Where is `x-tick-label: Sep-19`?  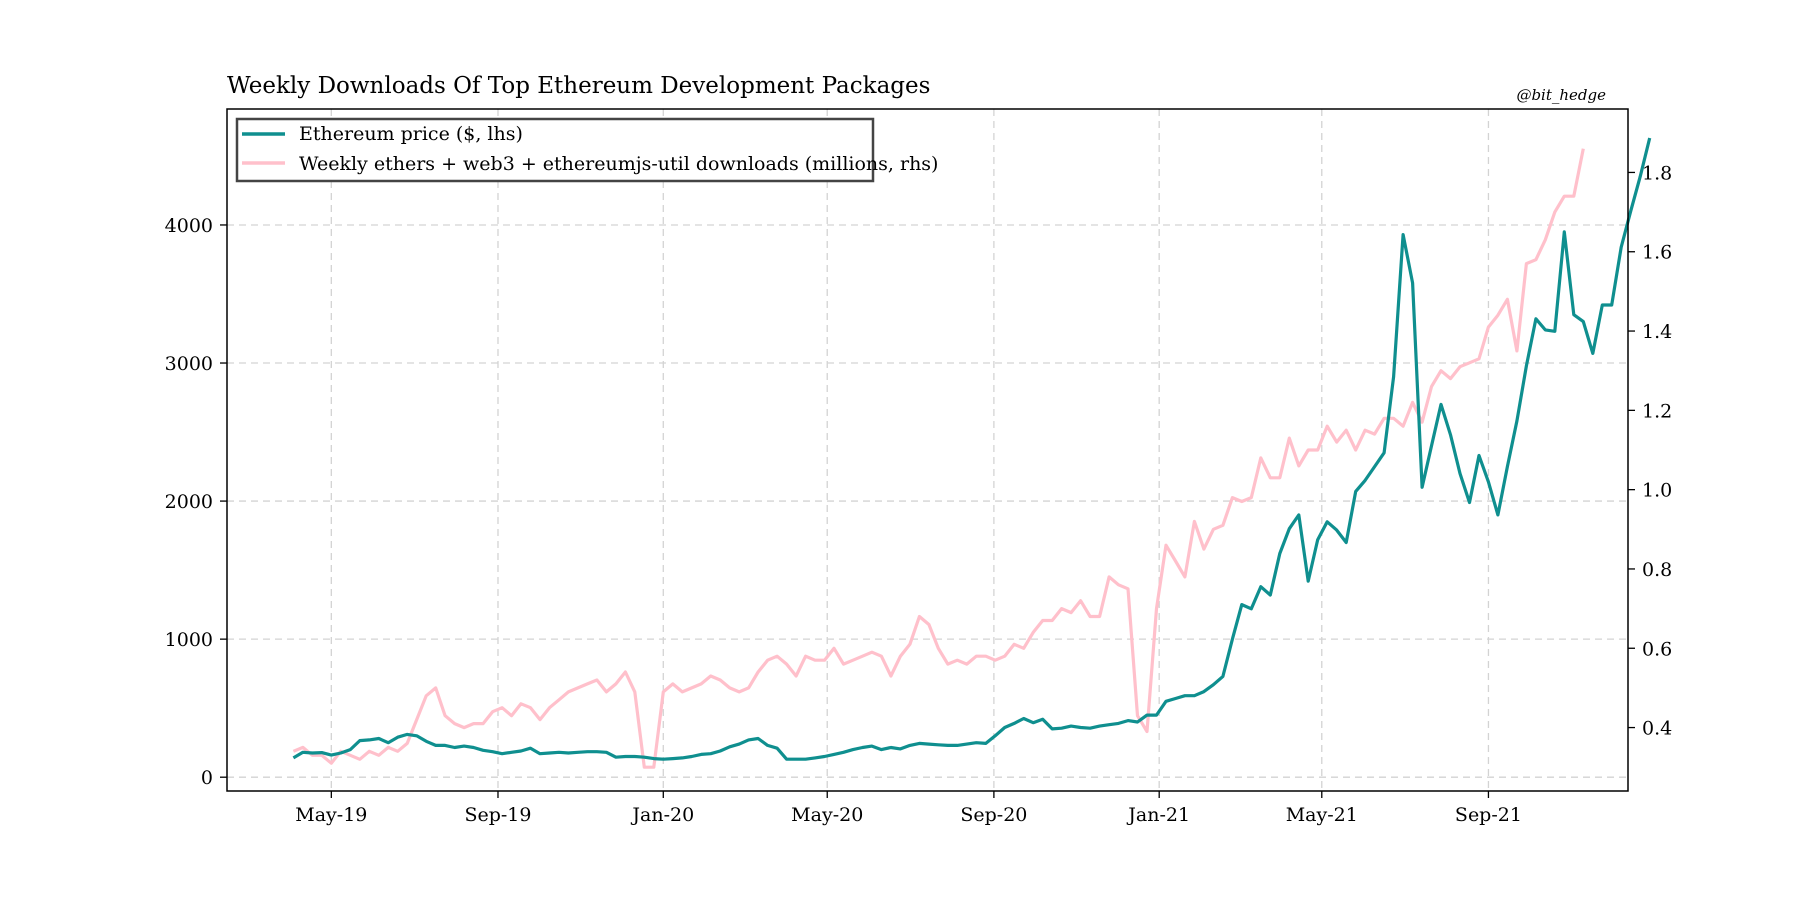
x-tick-label: Sep-19 is located at coordinates (497, 815).